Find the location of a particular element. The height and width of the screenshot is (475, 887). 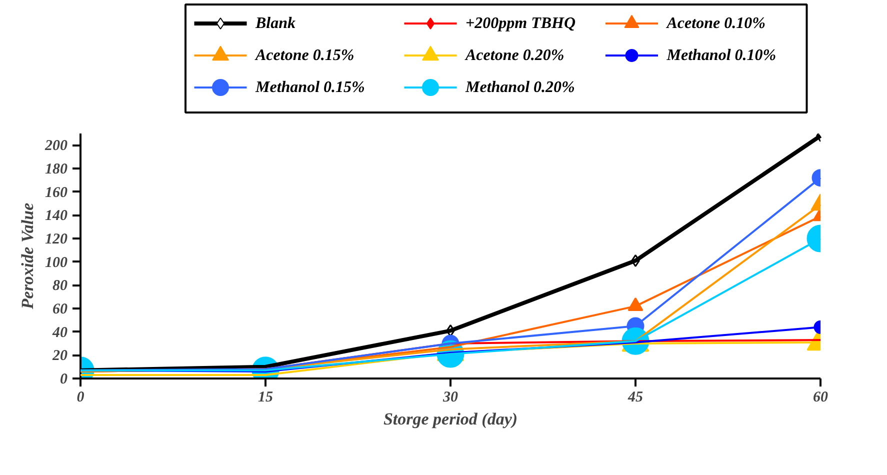

legend-label: Acetone 0.20% is located at coordinates (514, 55).